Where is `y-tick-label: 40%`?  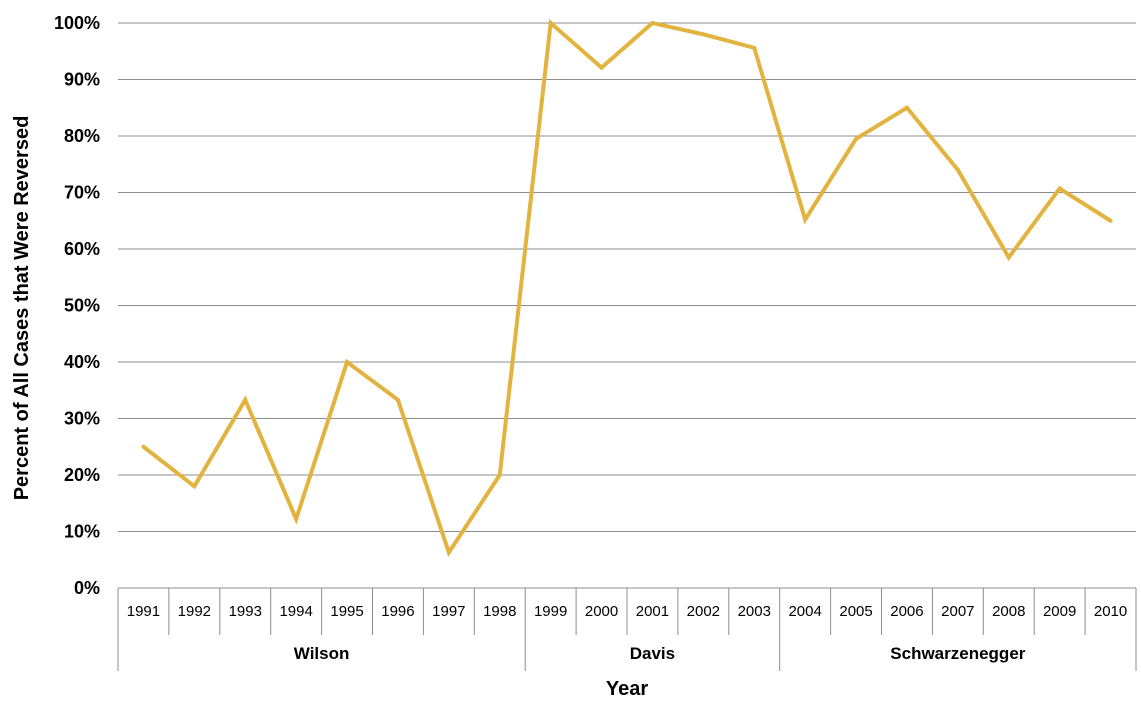
y-tick-label: 40% is located at coordinates (82, 362).